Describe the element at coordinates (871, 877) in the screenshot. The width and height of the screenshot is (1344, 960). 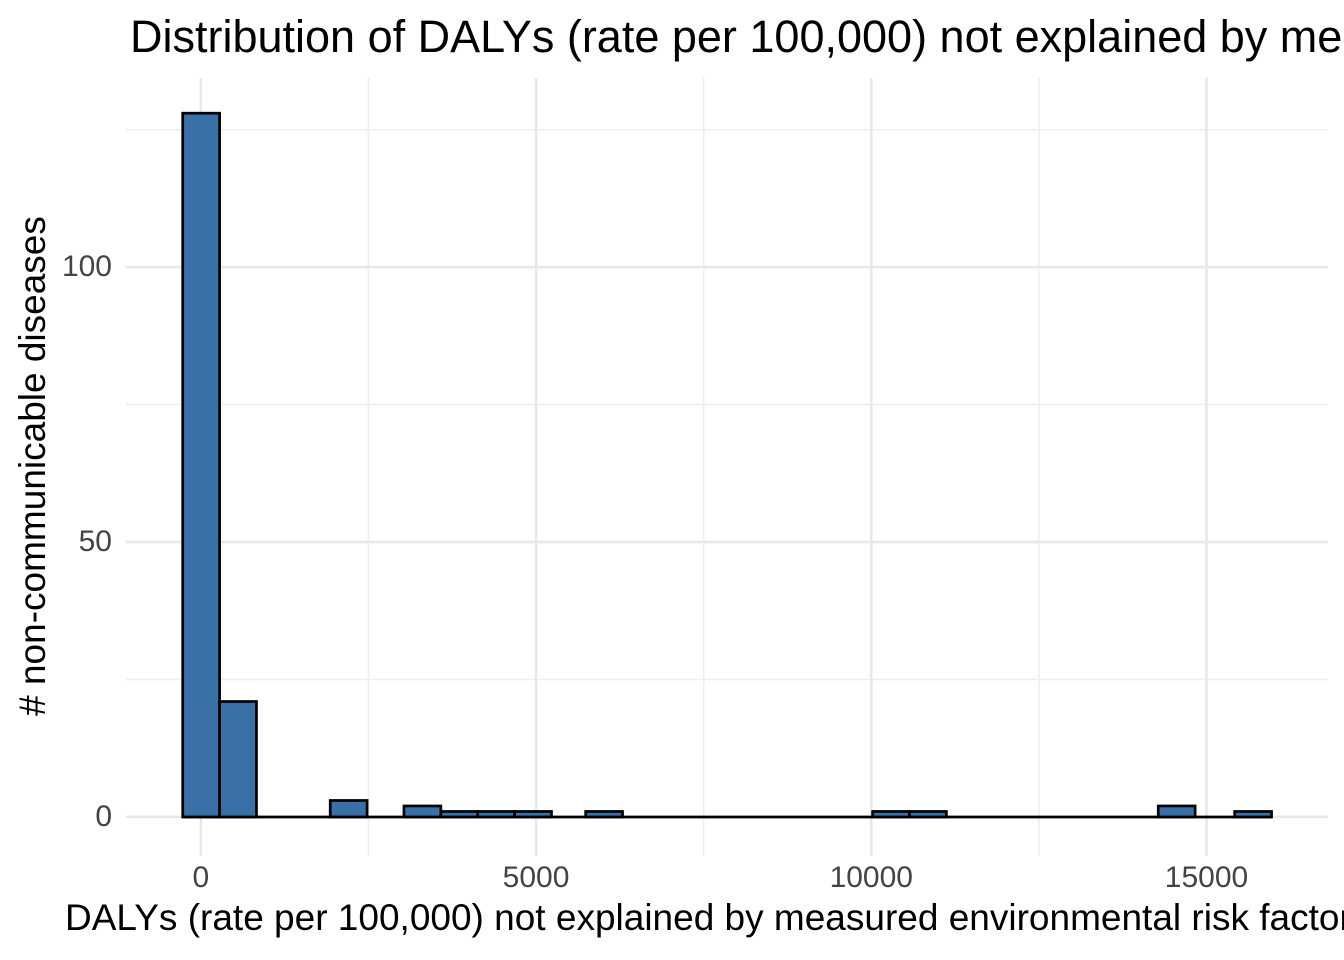
I see `x-tick-label: 10000` at that location.